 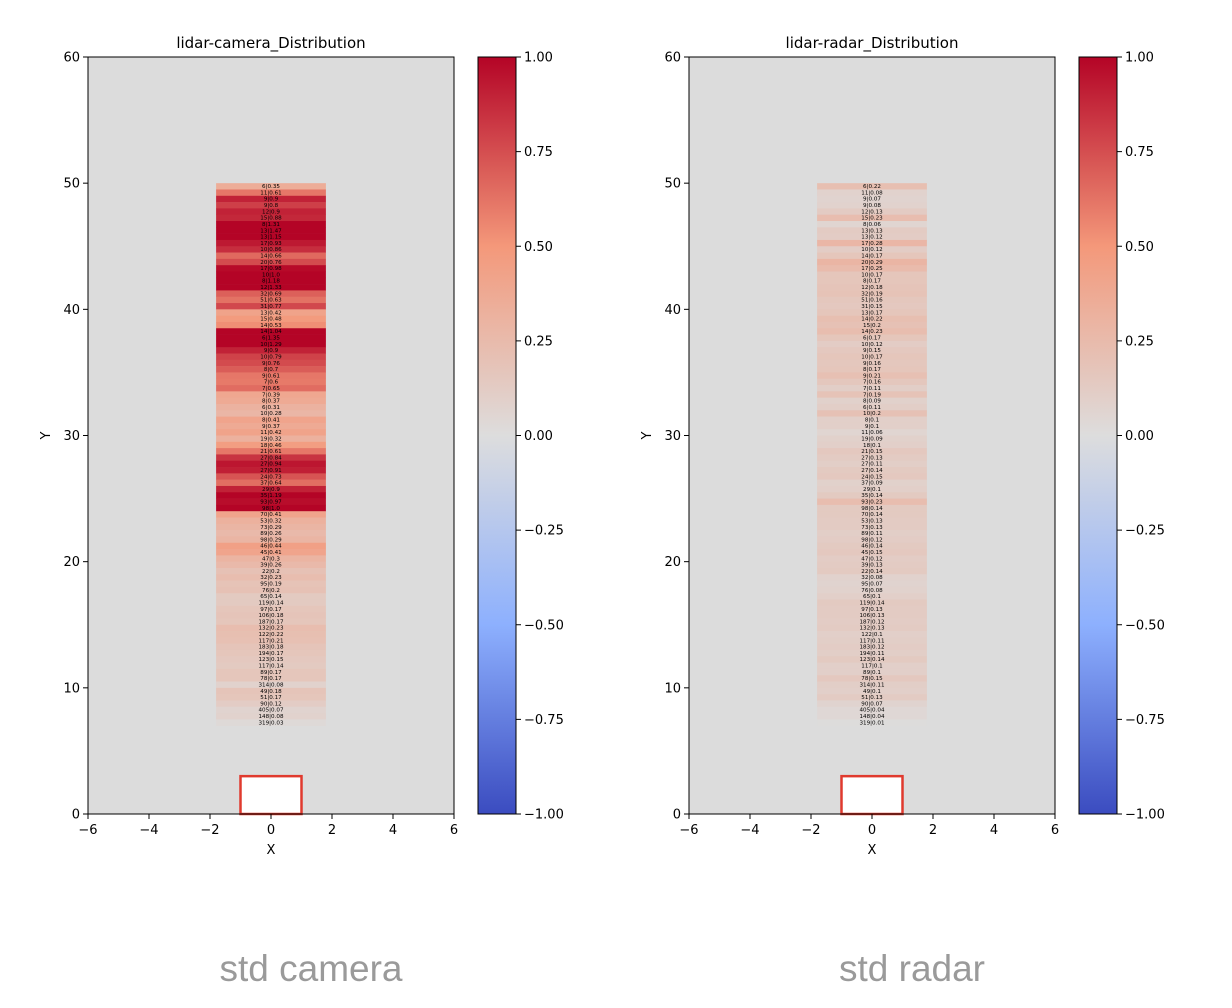 I want to click on cell-label: 21|0.61, so click(x=271, y=452).